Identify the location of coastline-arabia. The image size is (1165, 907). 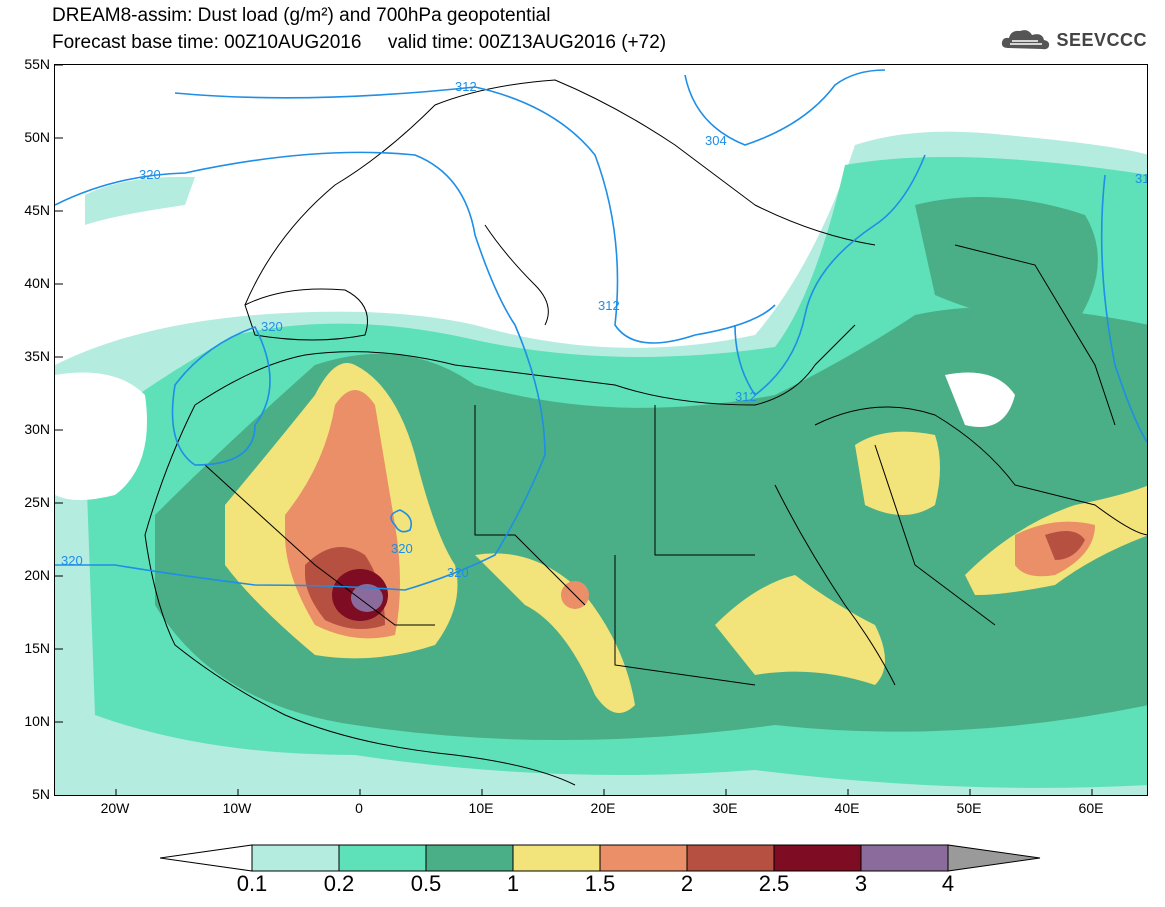
(980, 471).